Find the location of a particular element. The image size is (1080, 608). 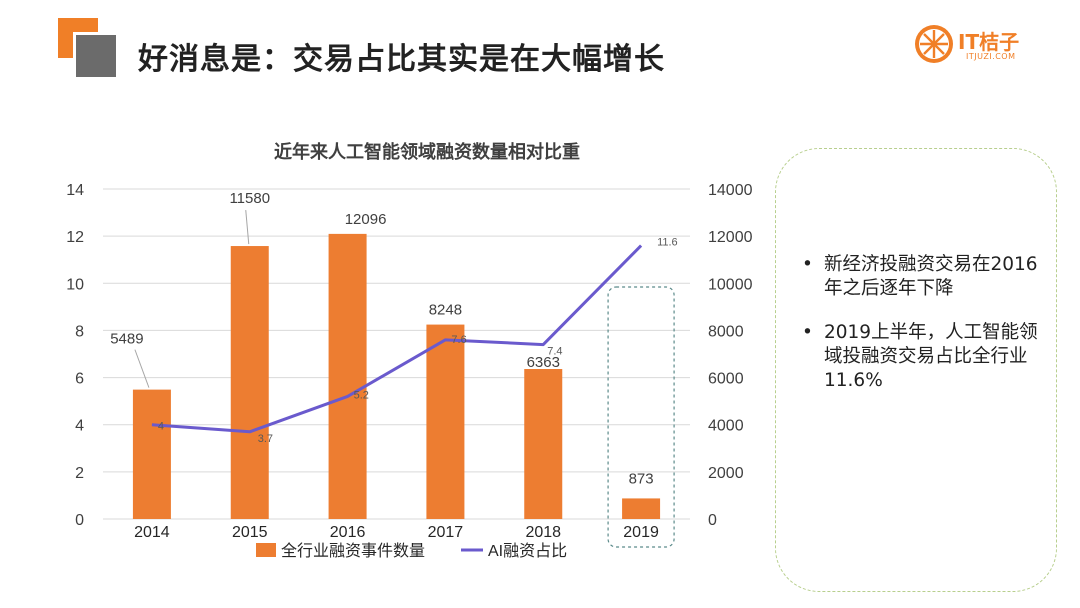

y-right-tick-label: 4000 is located at coordinates (726, 426).